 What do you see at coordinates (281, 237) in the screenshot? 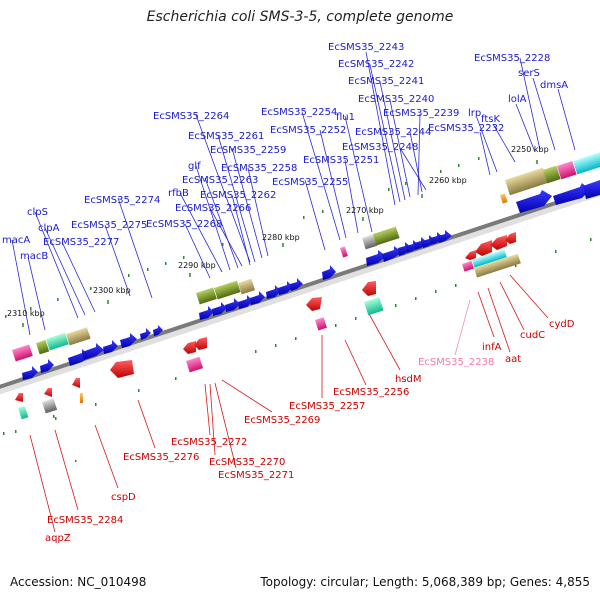
I see `scale-label: 2280 kbp` at bounding box center [281, 237].